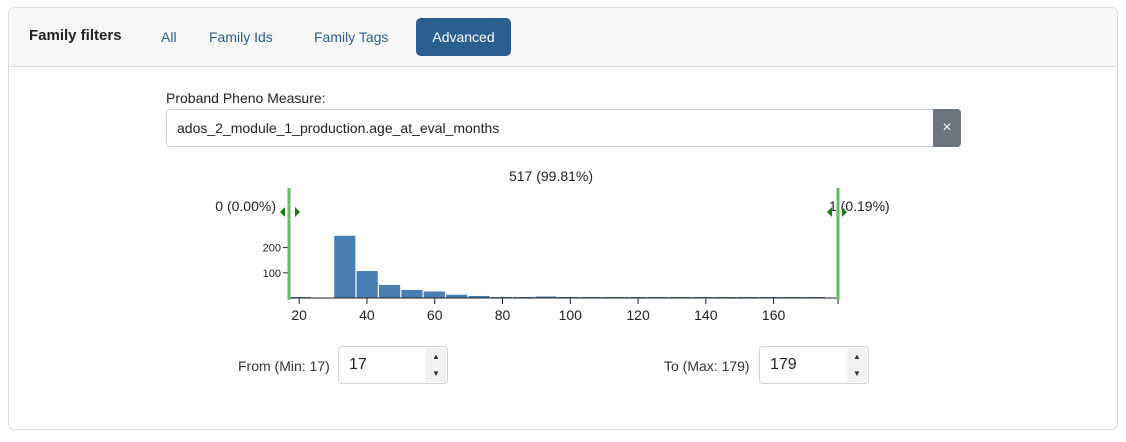 This screenshot has height=442, width=1126. Describe the element at coordinates (246, 98) in the screenshot. I see `pheno-measure-label: Proband Pheno Measure:` at that location.